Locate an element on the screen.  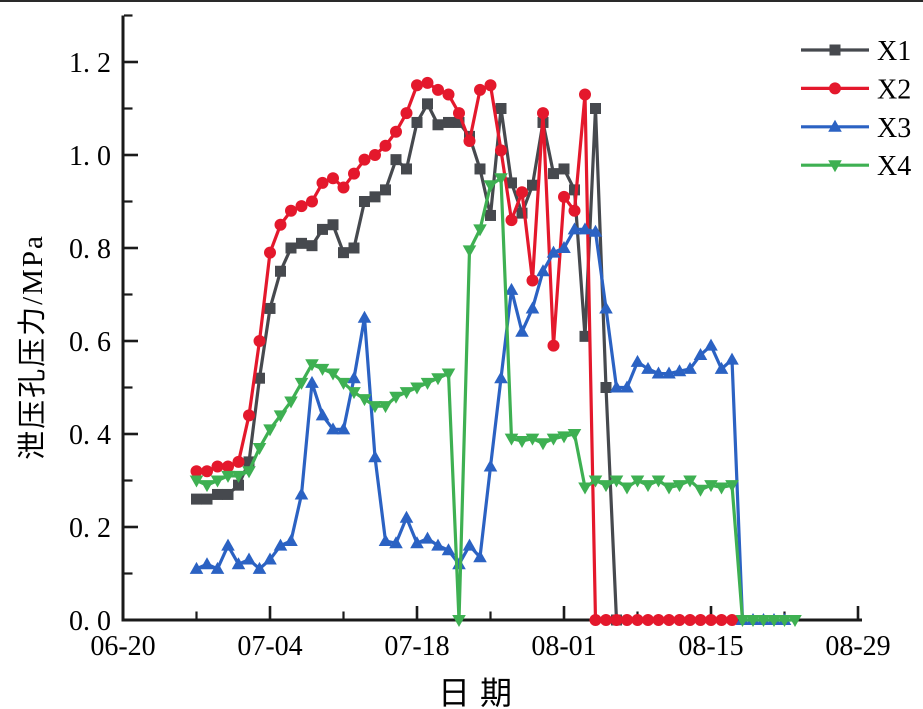
x-tick-label: 06-20 is located at coordinates (122, 646).